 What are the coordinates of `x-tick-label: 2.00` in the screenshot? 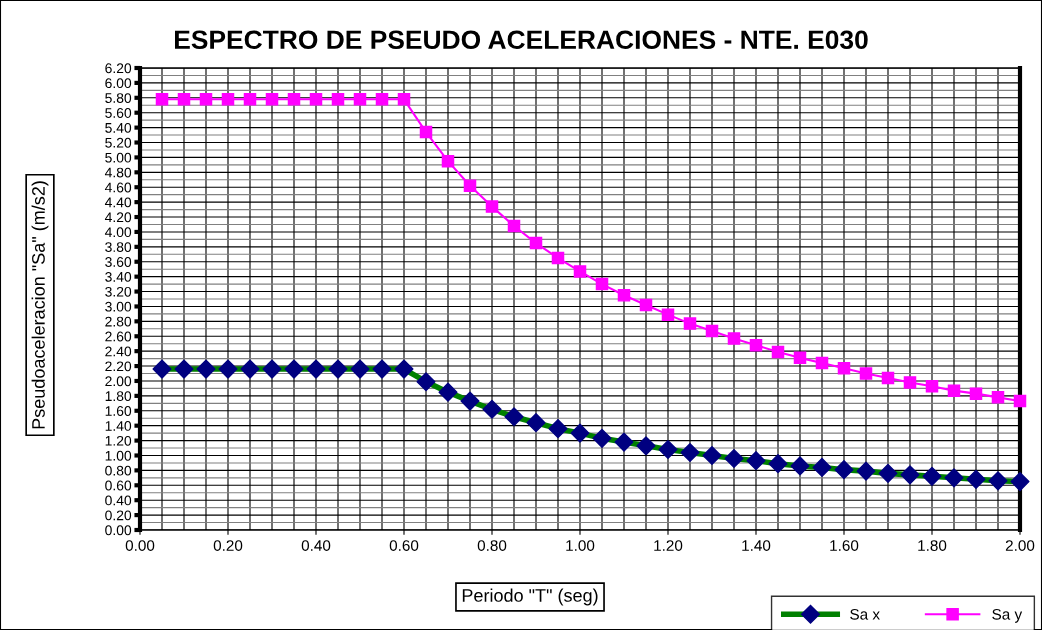 It's located at (1020, 545).